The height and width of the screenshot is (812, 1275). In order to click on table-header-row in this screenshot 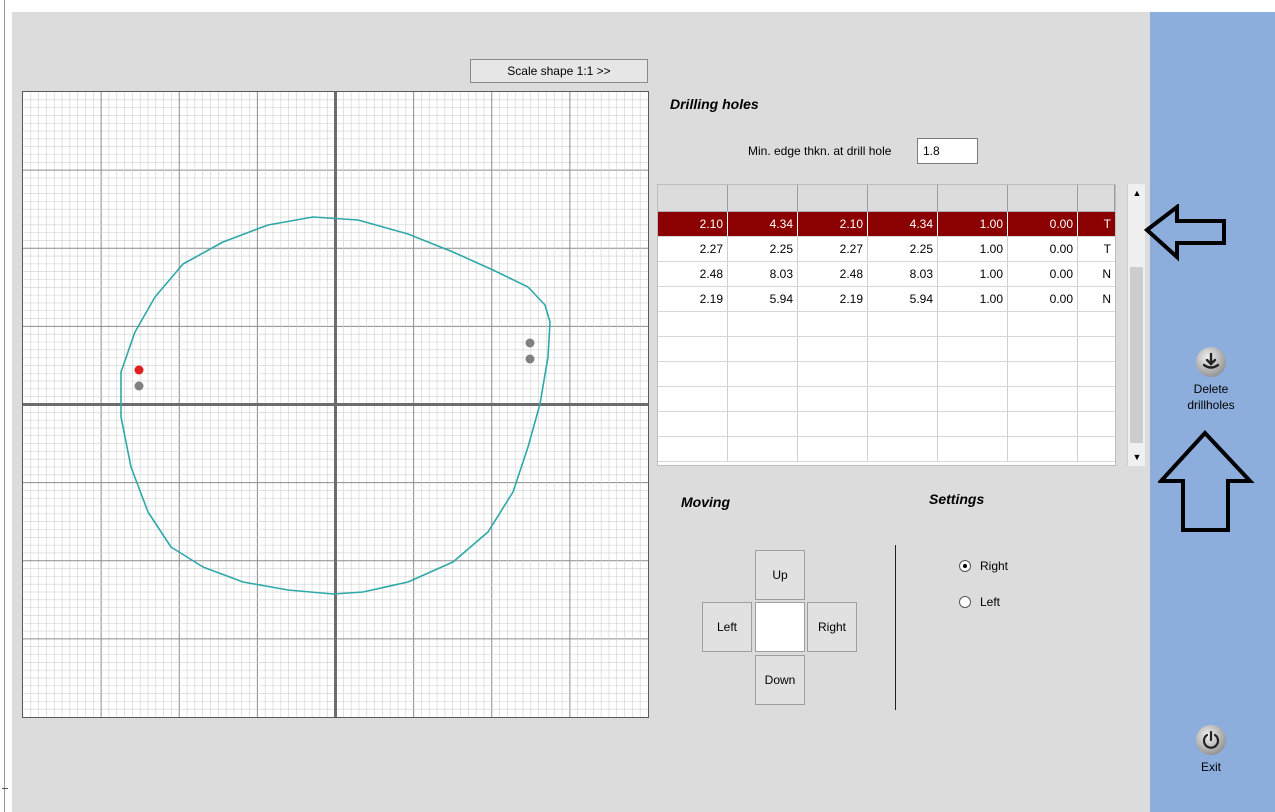, I will do `click(886, 198)`.